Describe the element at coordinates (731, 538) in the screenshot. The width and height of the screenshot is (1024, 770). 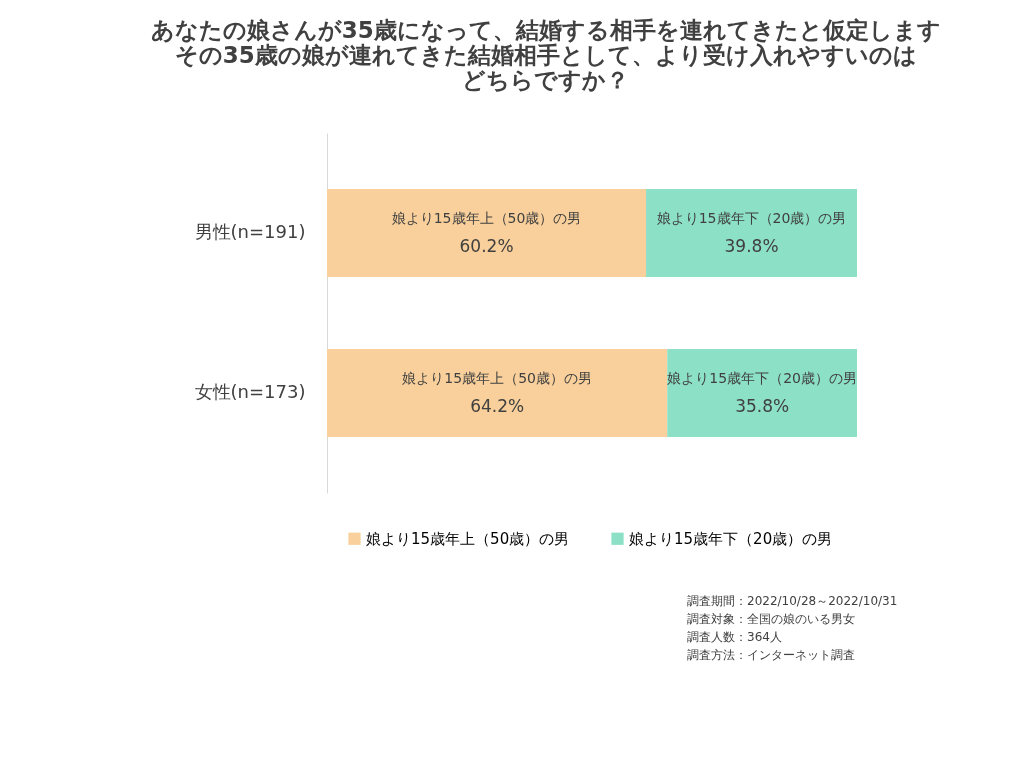
I see `legend-label: 娘より15歳年下（20歳）の男` at that location.